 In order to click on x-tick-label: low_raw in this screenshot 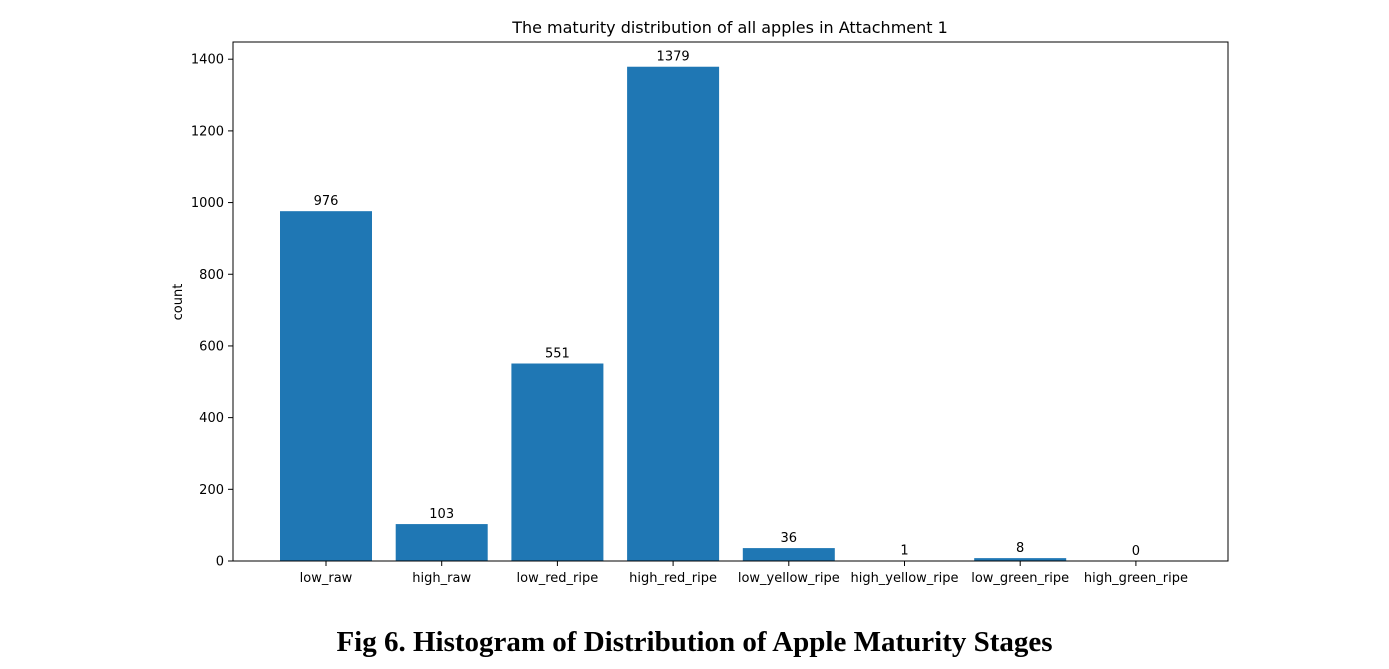, I will do `click(326, 578)`.